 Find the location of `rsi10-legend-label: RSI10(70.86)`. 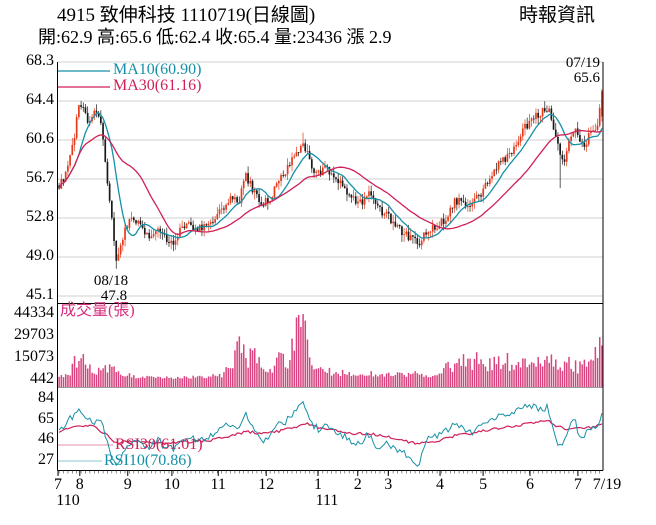

rsi10-legend-label: RSI10(70.86) is located at coordinates (148, 460).